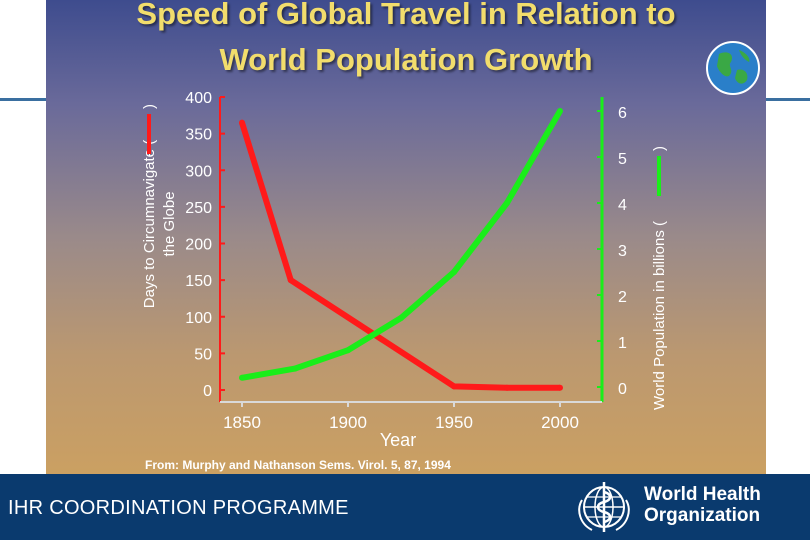 The height and width of the screenshot is (540, 810). What do you see at coordinates (178, 508) in the screenshot?
I see `program-name: IHR COORDINATION PROGRAMME` at bounding box center [178, 508].